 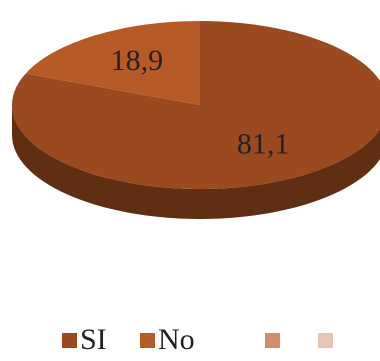 I want to click on legend-label: No, so click(x=176, y=339).